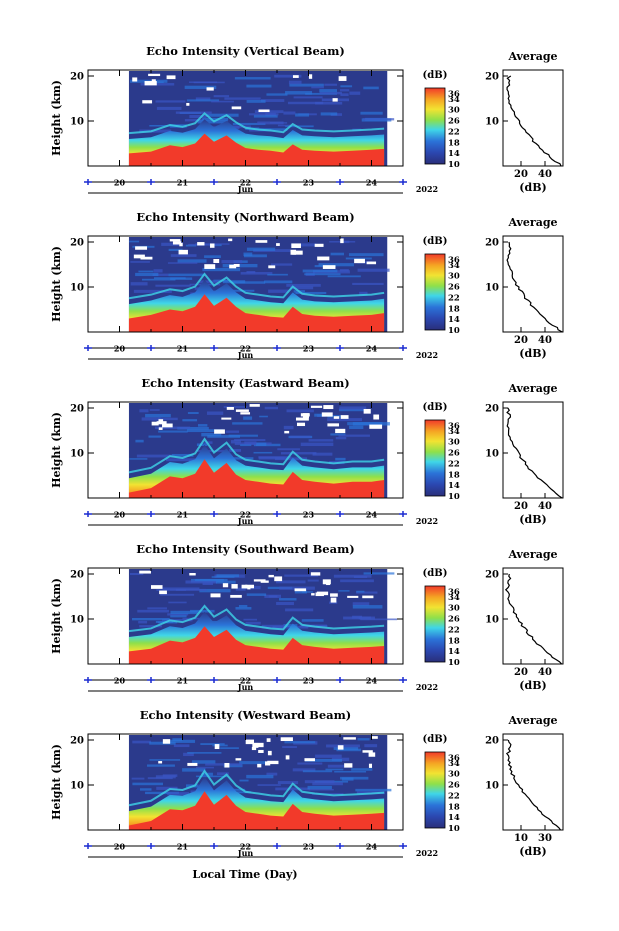 Image resolution: width=619 pixels, height=931 pixels. Describe the element at coordinates (454, 598) in the screenshot. I see `colorbar-tick: 34` at that location.